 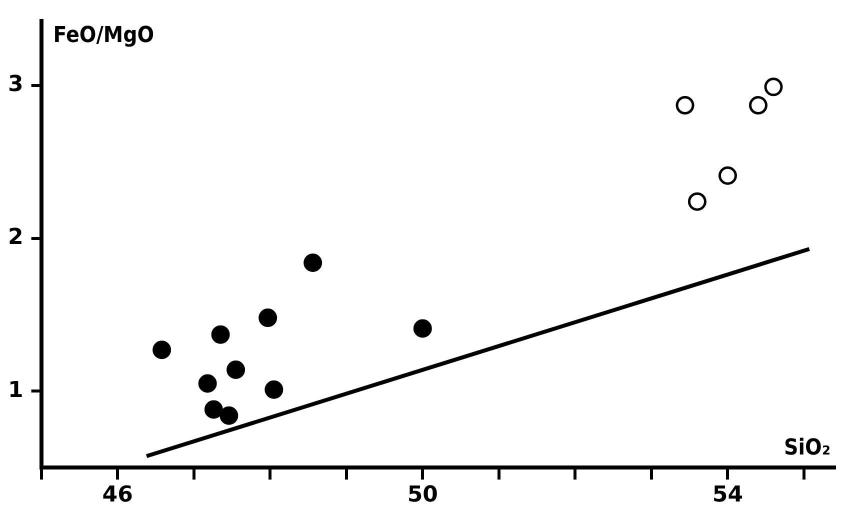 I want to click on y-tick-label: 3, so click(x=16, y=85).